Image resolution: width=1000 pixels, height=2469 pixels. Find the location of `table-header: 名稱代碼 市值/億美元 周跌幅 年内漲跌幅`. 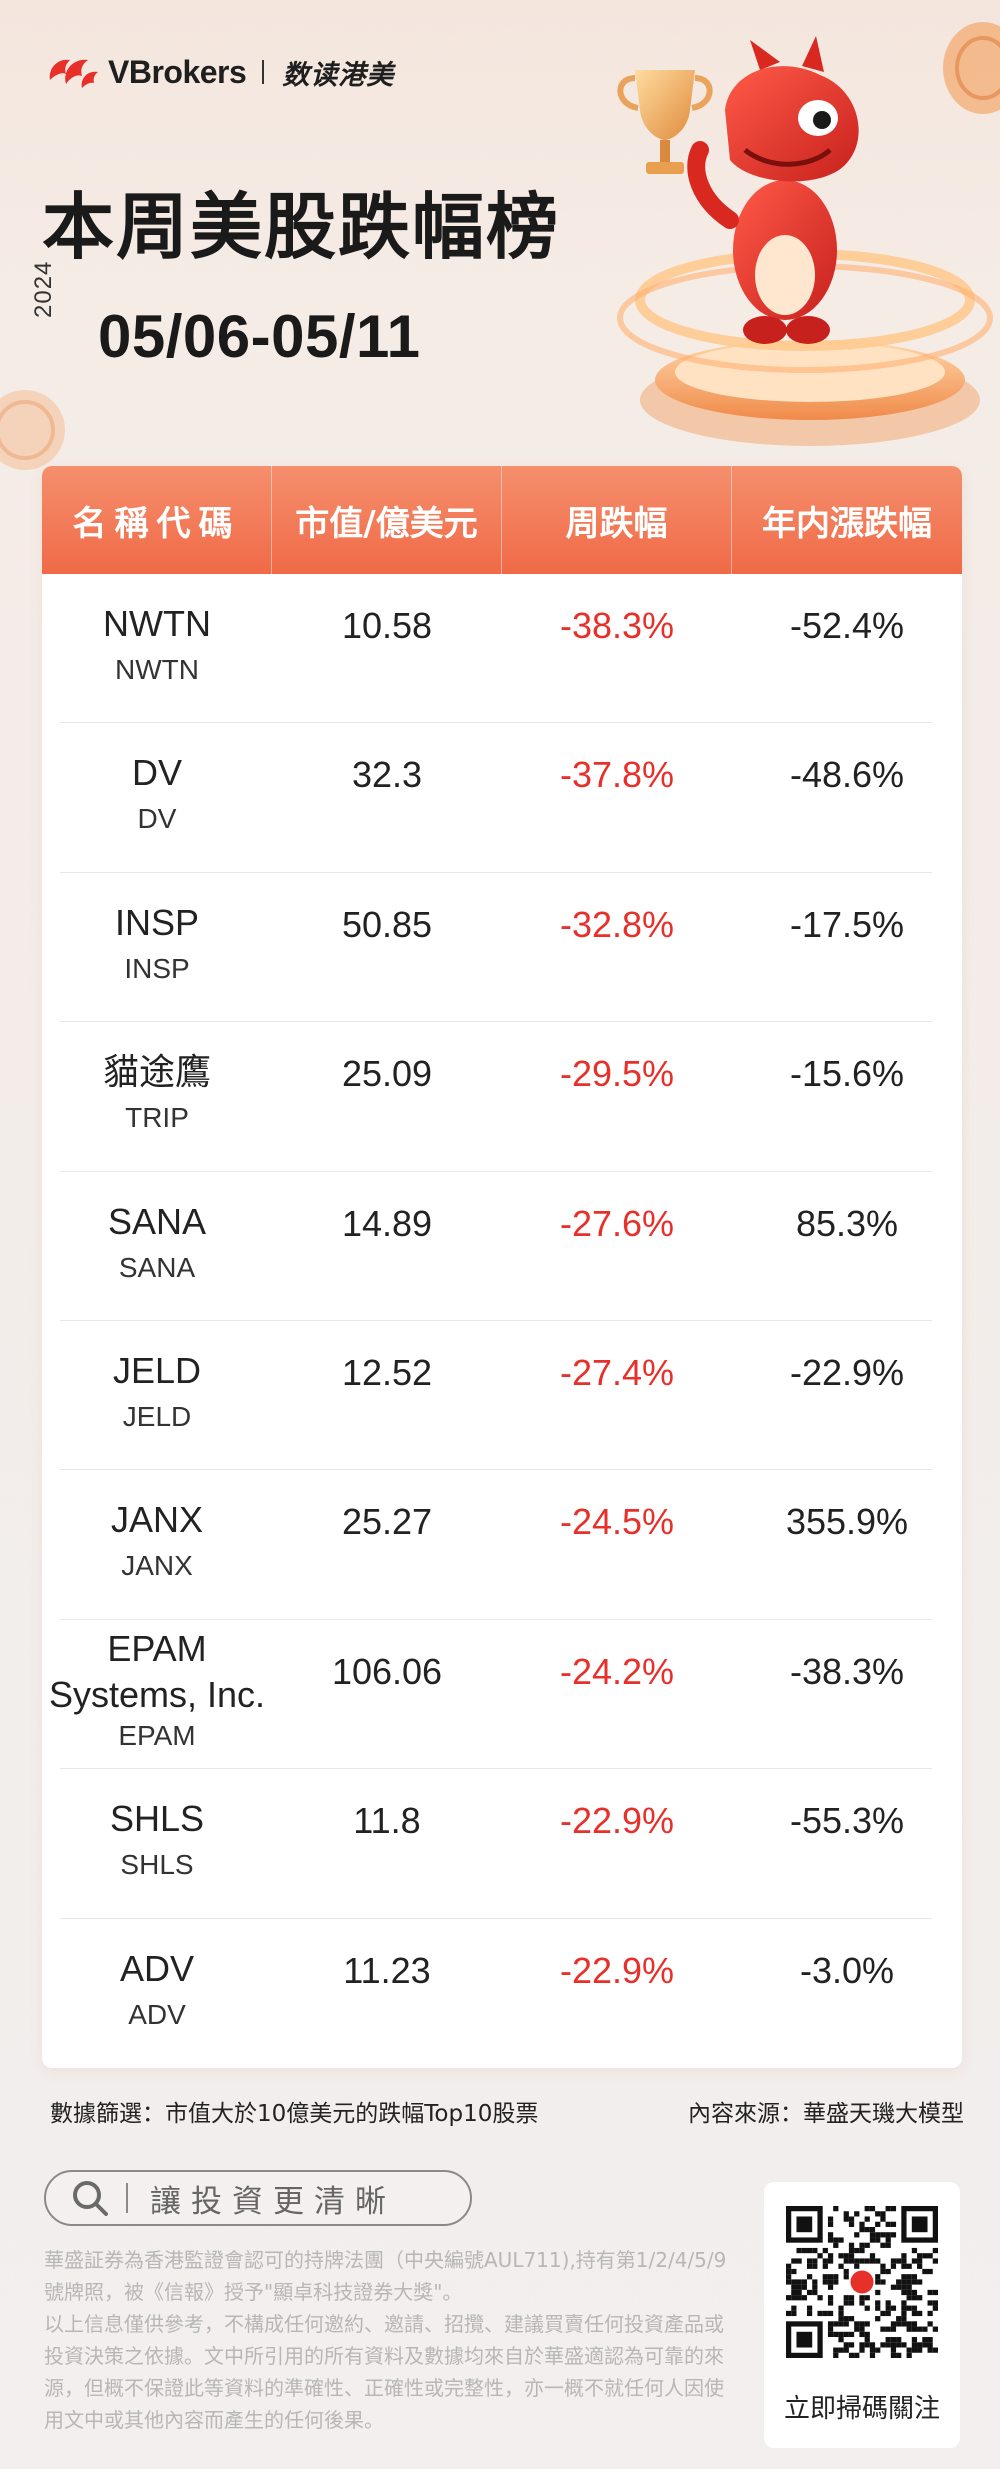

table-header: 名稱代碼 市值/億美元 周跌幅 年内漲跌幅 is located at coordinates (502, 520).